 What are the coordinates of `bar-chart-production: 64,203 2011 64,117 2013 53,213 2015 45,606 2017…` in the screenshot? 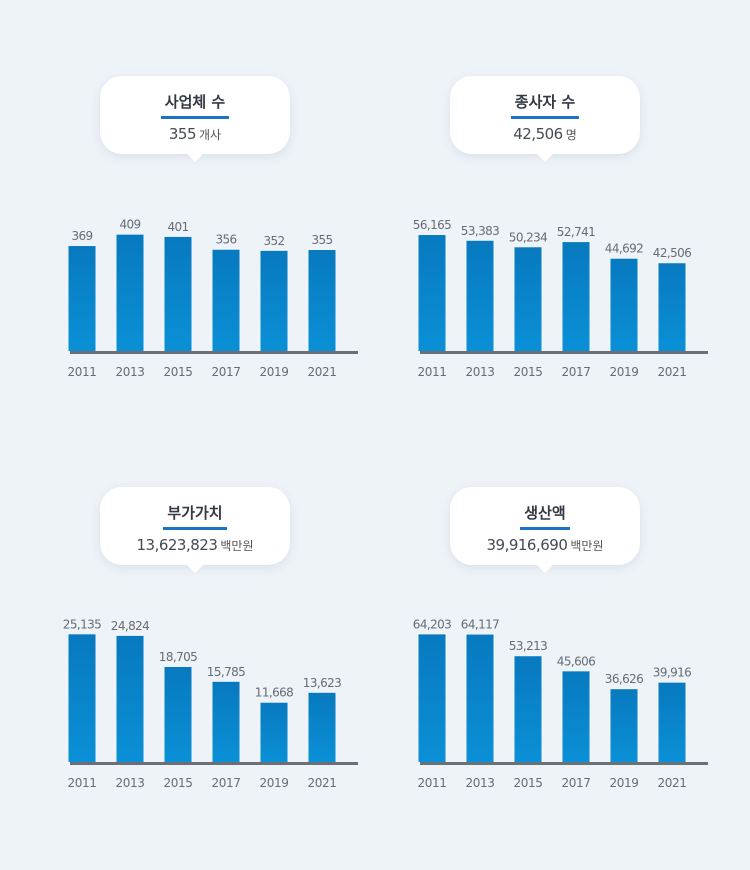 It's located at (560, 703).